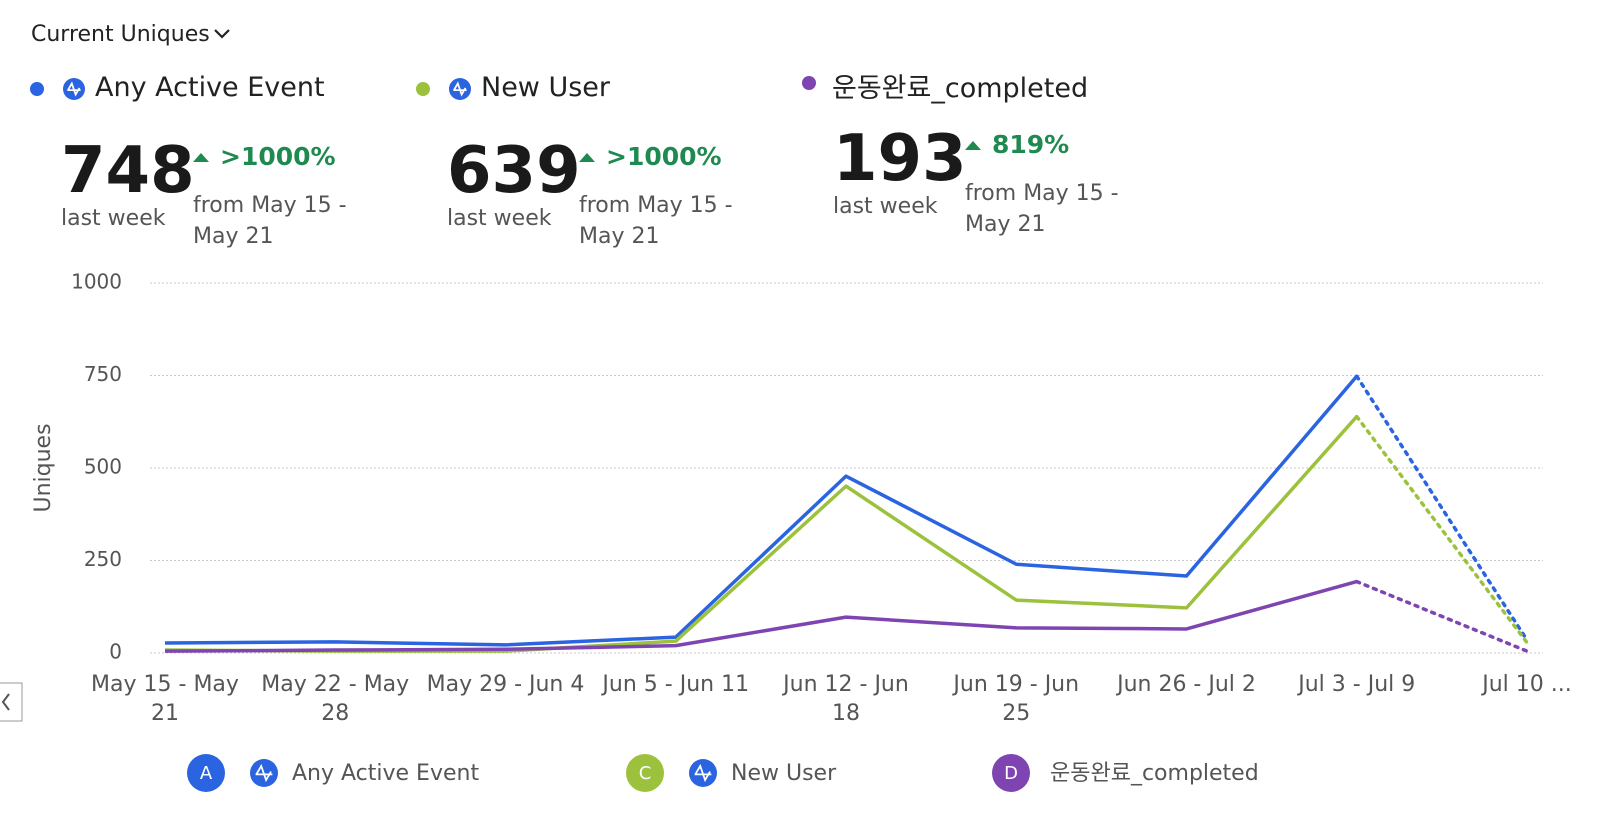 Image resolution: width=1612 pixels, height=824 pixels. What do you see at coordinates (676, 684) in the screenshot?
I see `x-tick-label: Jun 5 - Jun 11` at bounding box center [676, 684].